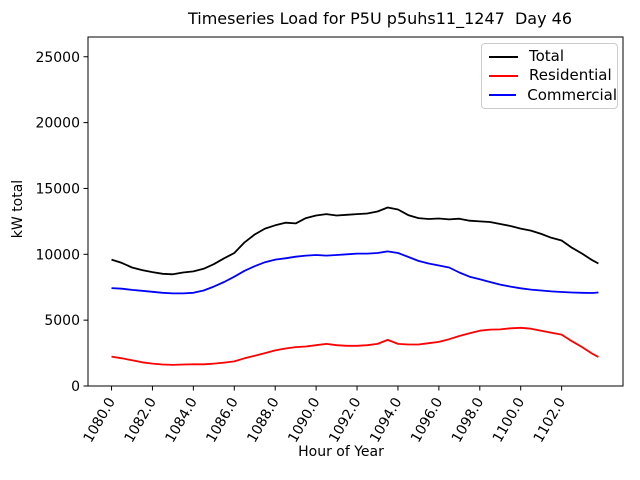 This screenshot has height=480, width=640. I want to click on series-line-residential, so click(355, 346).